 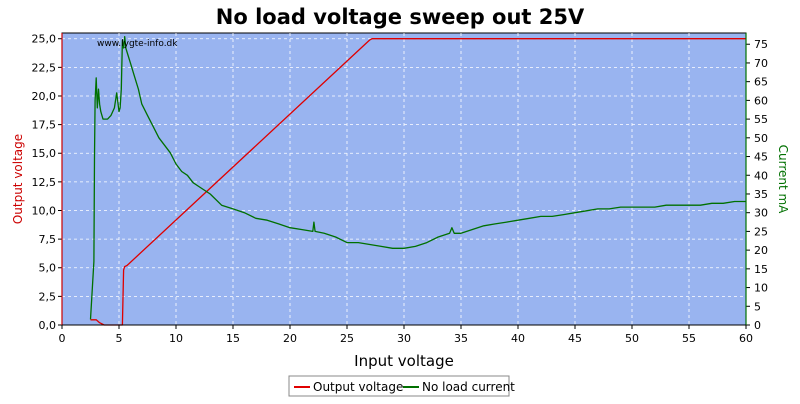 I want to click on y-left-tick-label: 25,0, so click(x=44, y=39).